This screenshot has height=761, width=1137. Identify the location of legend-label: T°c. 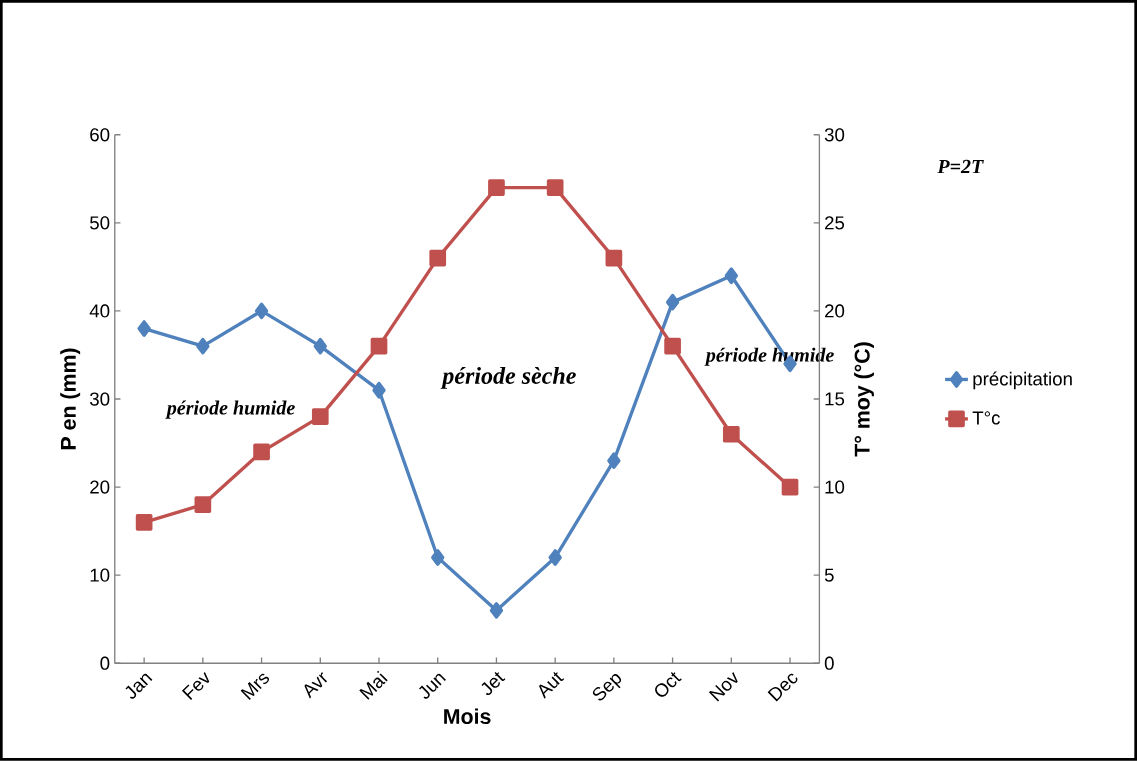
(986, 418).